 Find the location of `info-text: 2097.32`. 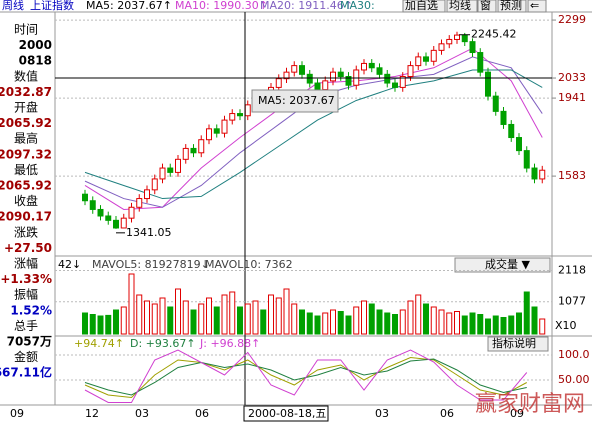

info-text: 2097.32 is located at coordinates (26, 154).